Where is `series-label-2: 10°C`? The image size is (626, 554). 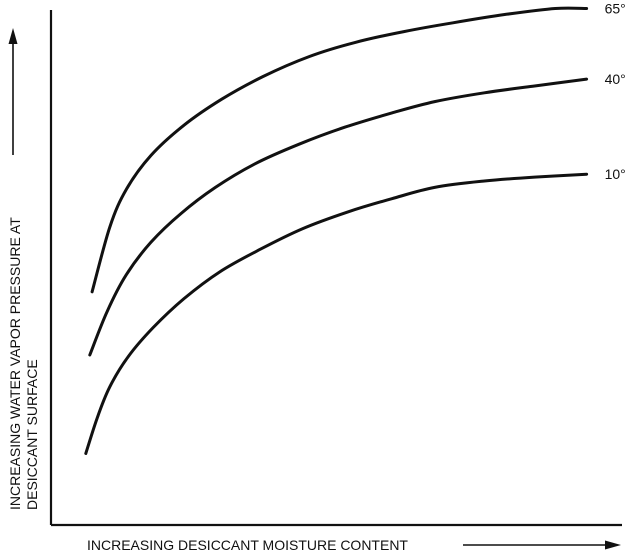 series-label-2: 10°C is located at coordinates (615, 174).